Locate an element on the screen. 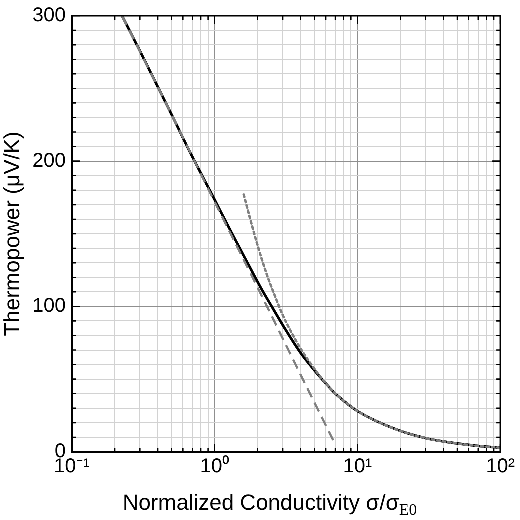  x-tick-label: 10¹ is located at coordinates (357, 467).